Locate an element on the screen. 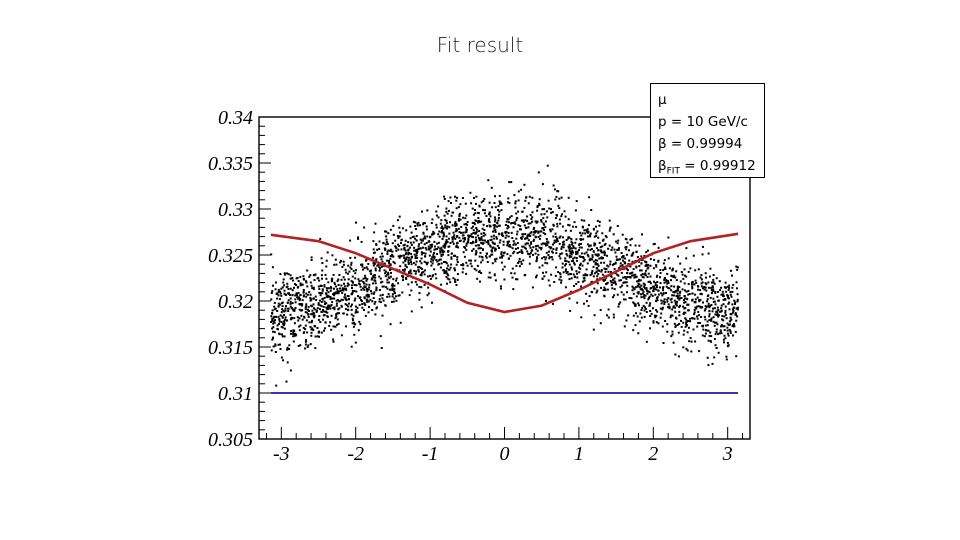  y-tick-label: 0.31 is located at coordinates (235, 394).